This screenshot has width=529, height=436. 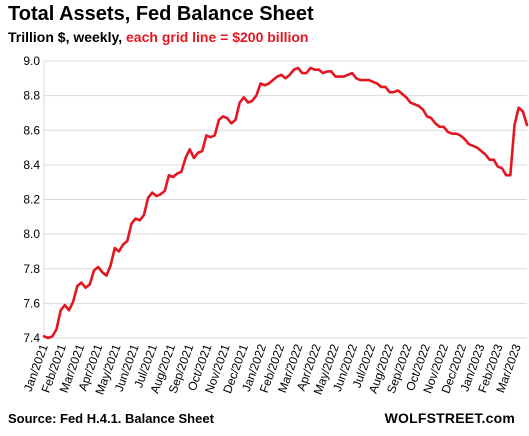 I want to click on y-tick-label: 8.4, so click(x=31, y=165).